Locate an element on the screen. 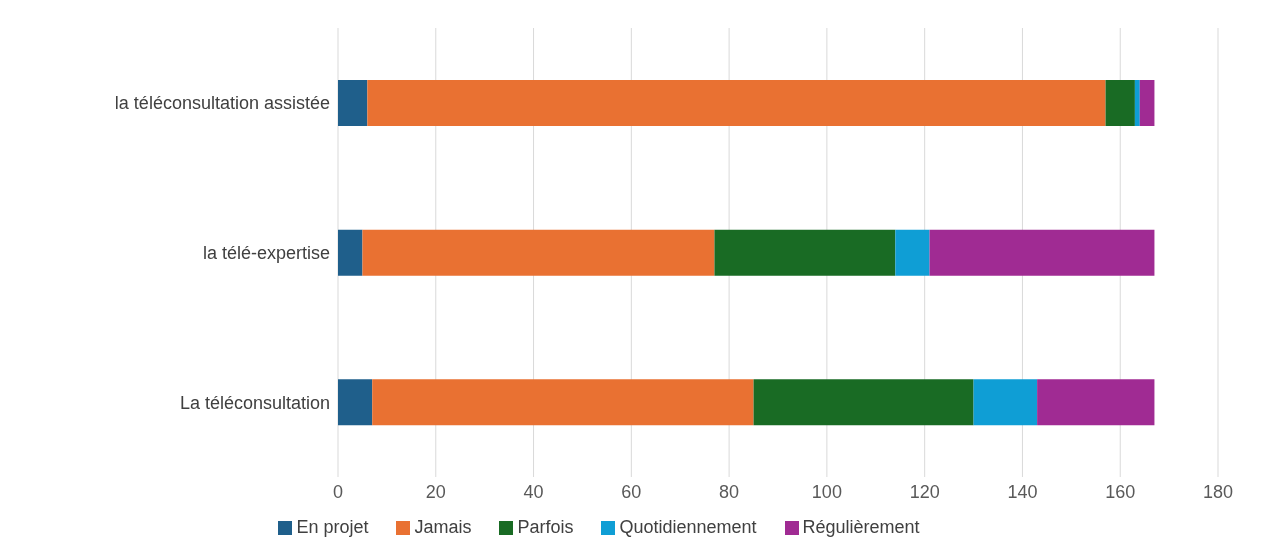 The width and height of the screenshot is (1266, 554). legend-label: Jamais is located at coordinates (443, 527).